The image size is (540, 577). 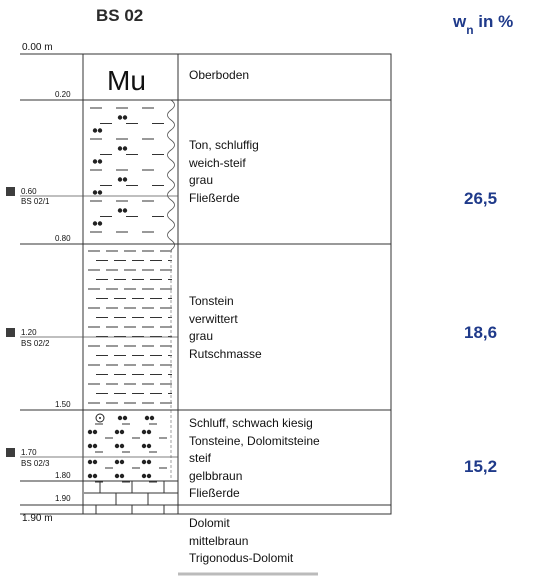 I want to click on layer-2-line-4: Fließerde, so click(x=214, y=197).